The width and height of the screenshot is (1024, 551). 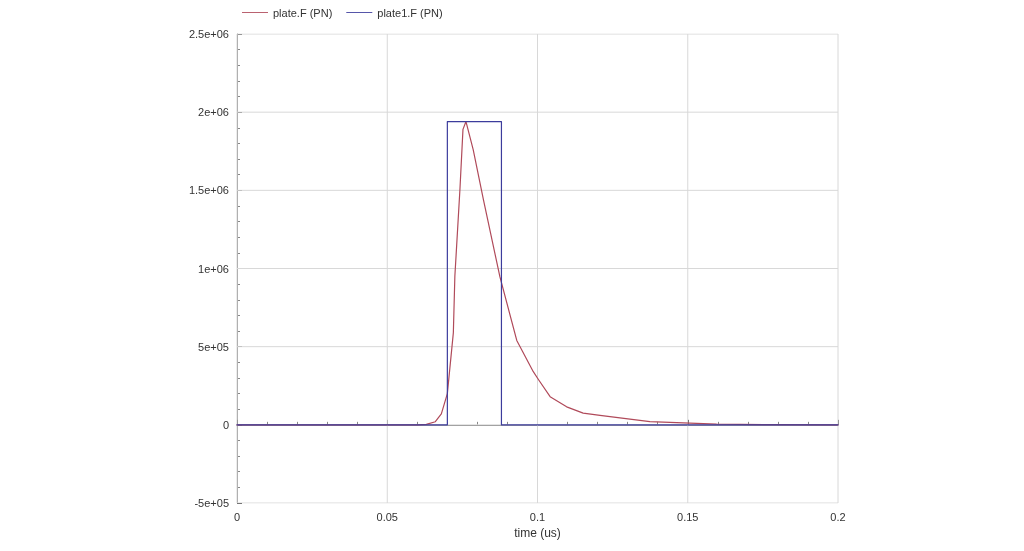 What do you see at coordinates (208, 34) in the screenshot?
I see `y-tick-label: 2.5e+06` at bounding box center [208, 34].